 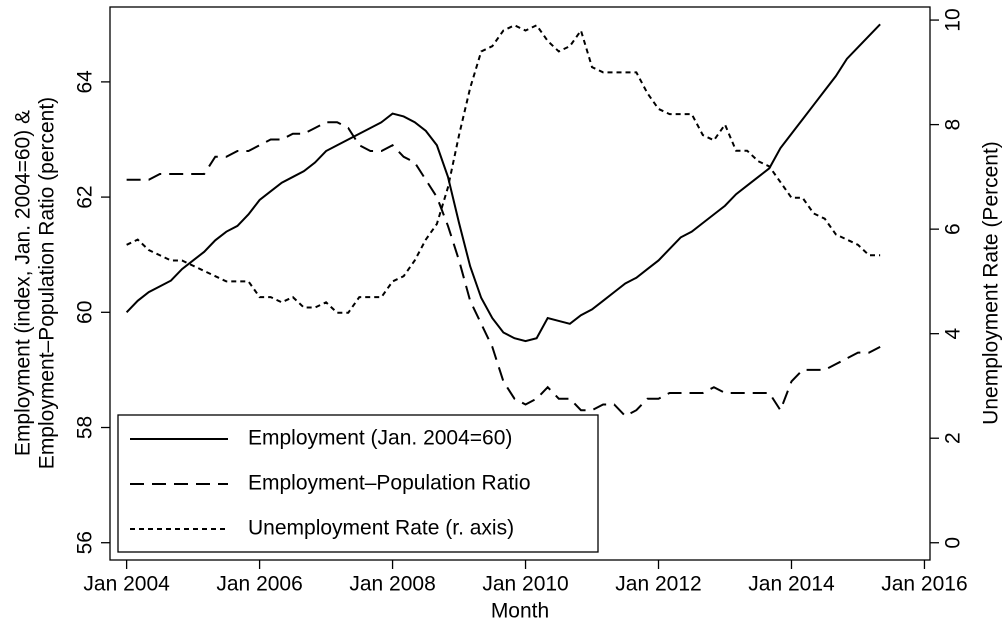 What do you see at coordinates (658, 584) in the screenshot?
I see `x-tick-label: Jan 2012` at bounding box center [658, 584].